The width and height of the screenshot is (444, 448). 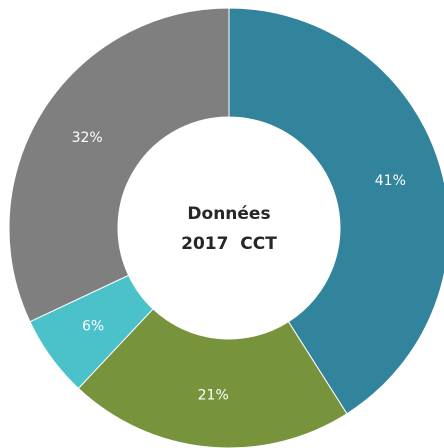 I want to click on center-text: Données, so click(x=228, y=214).